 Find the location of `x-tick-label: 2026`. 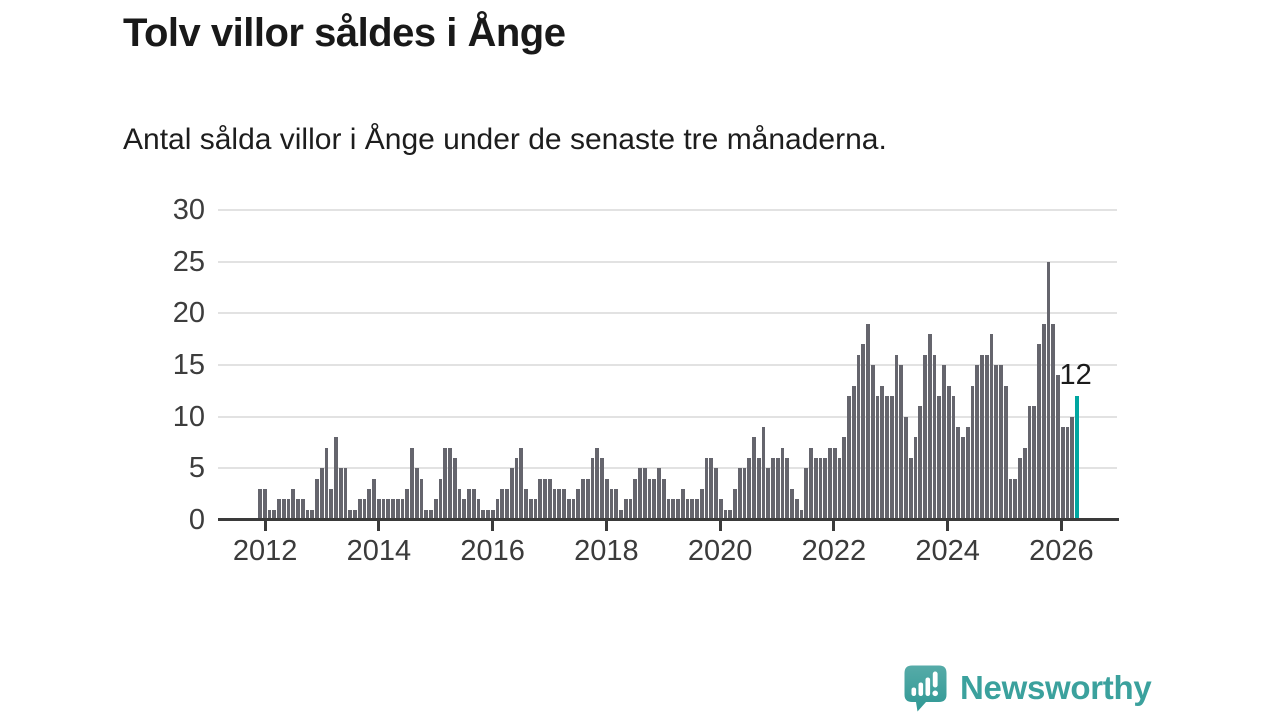

x-tick-label: 2026 is located at coordinates (1061, 551).